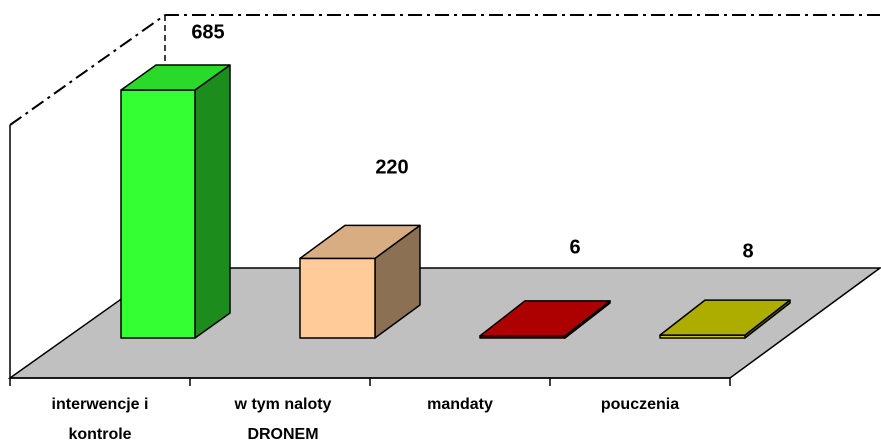 This screenshot has height=443, width=881. What do you see at coordinates (574, 247) in the screenshot?
I see `value-label: 6` at bounding box center [574, 247].